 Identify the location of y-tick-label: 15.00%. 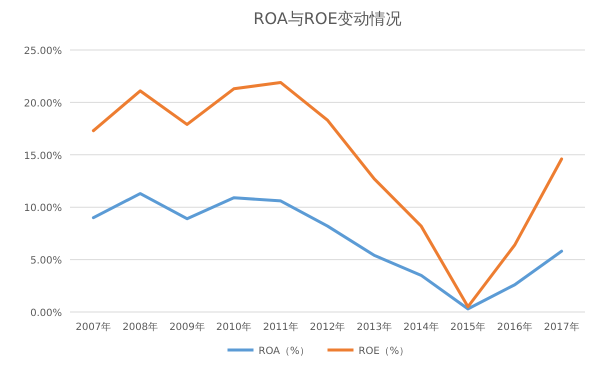
(43, 156).